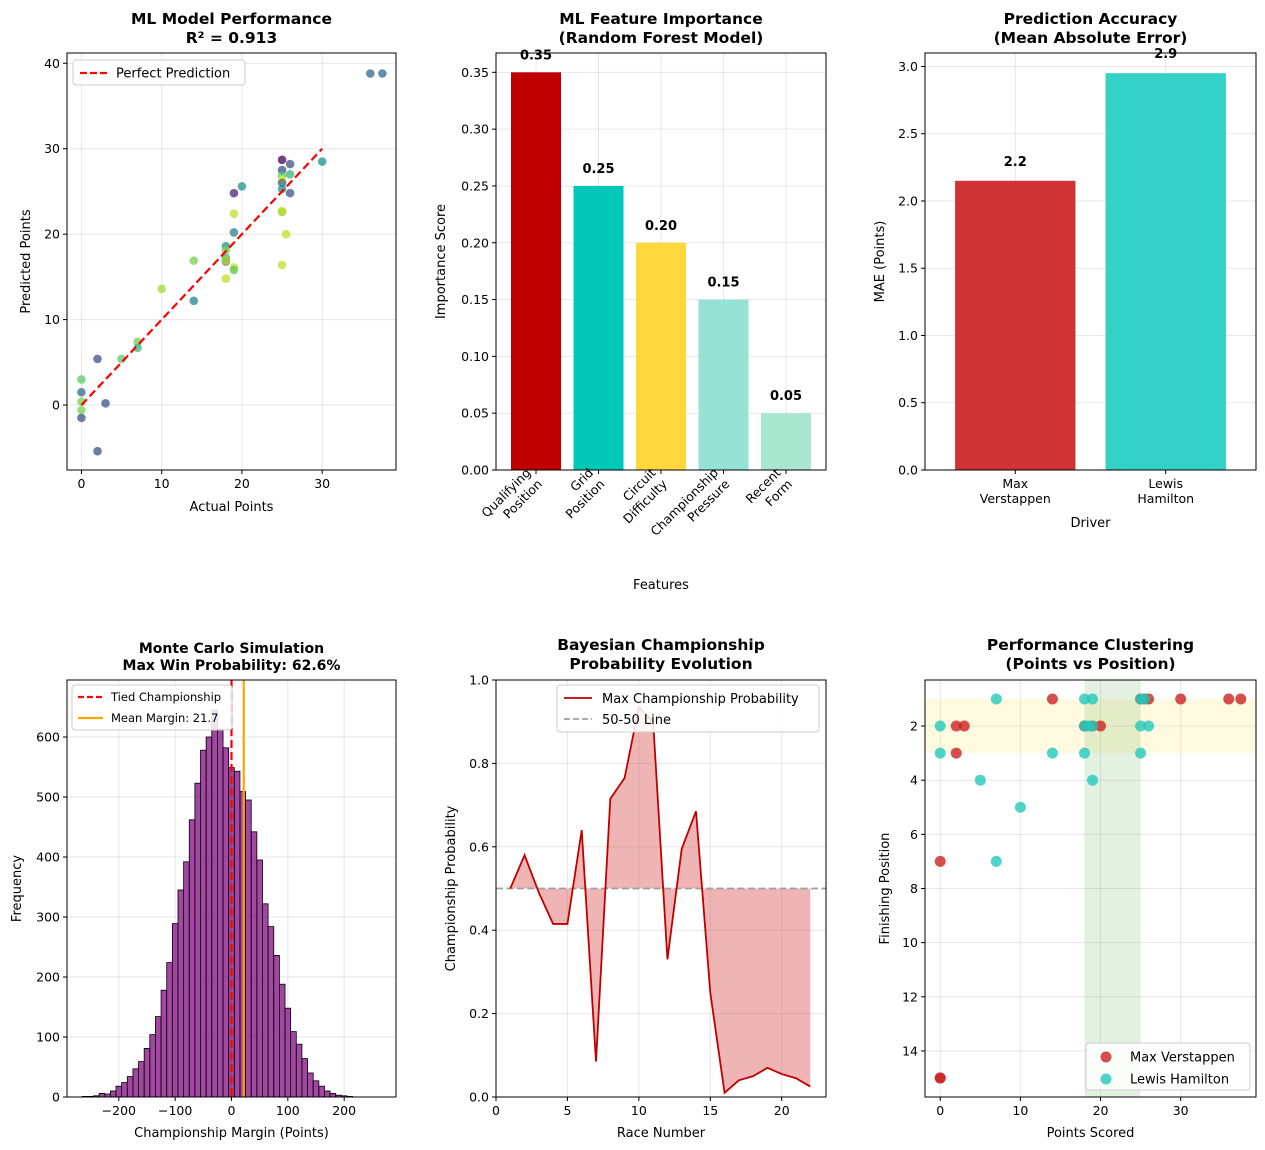  I want to click on y-tick-label: 0.20, so click(475, 242).